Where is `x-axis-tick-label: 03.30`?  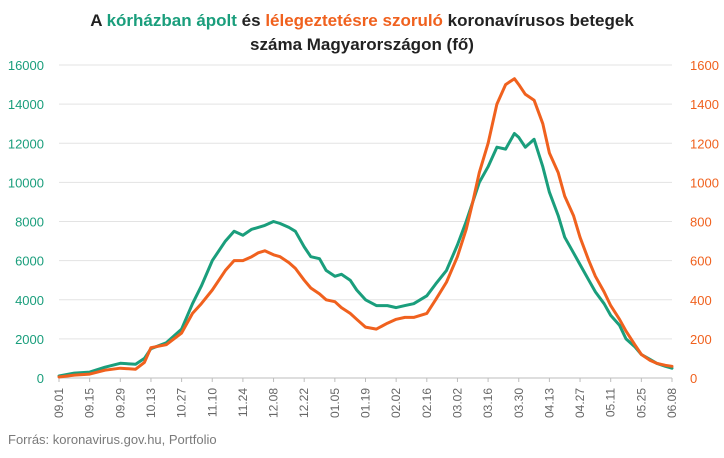 x-axis-tick-label: 03.30 is located at coordinates (519, 403).